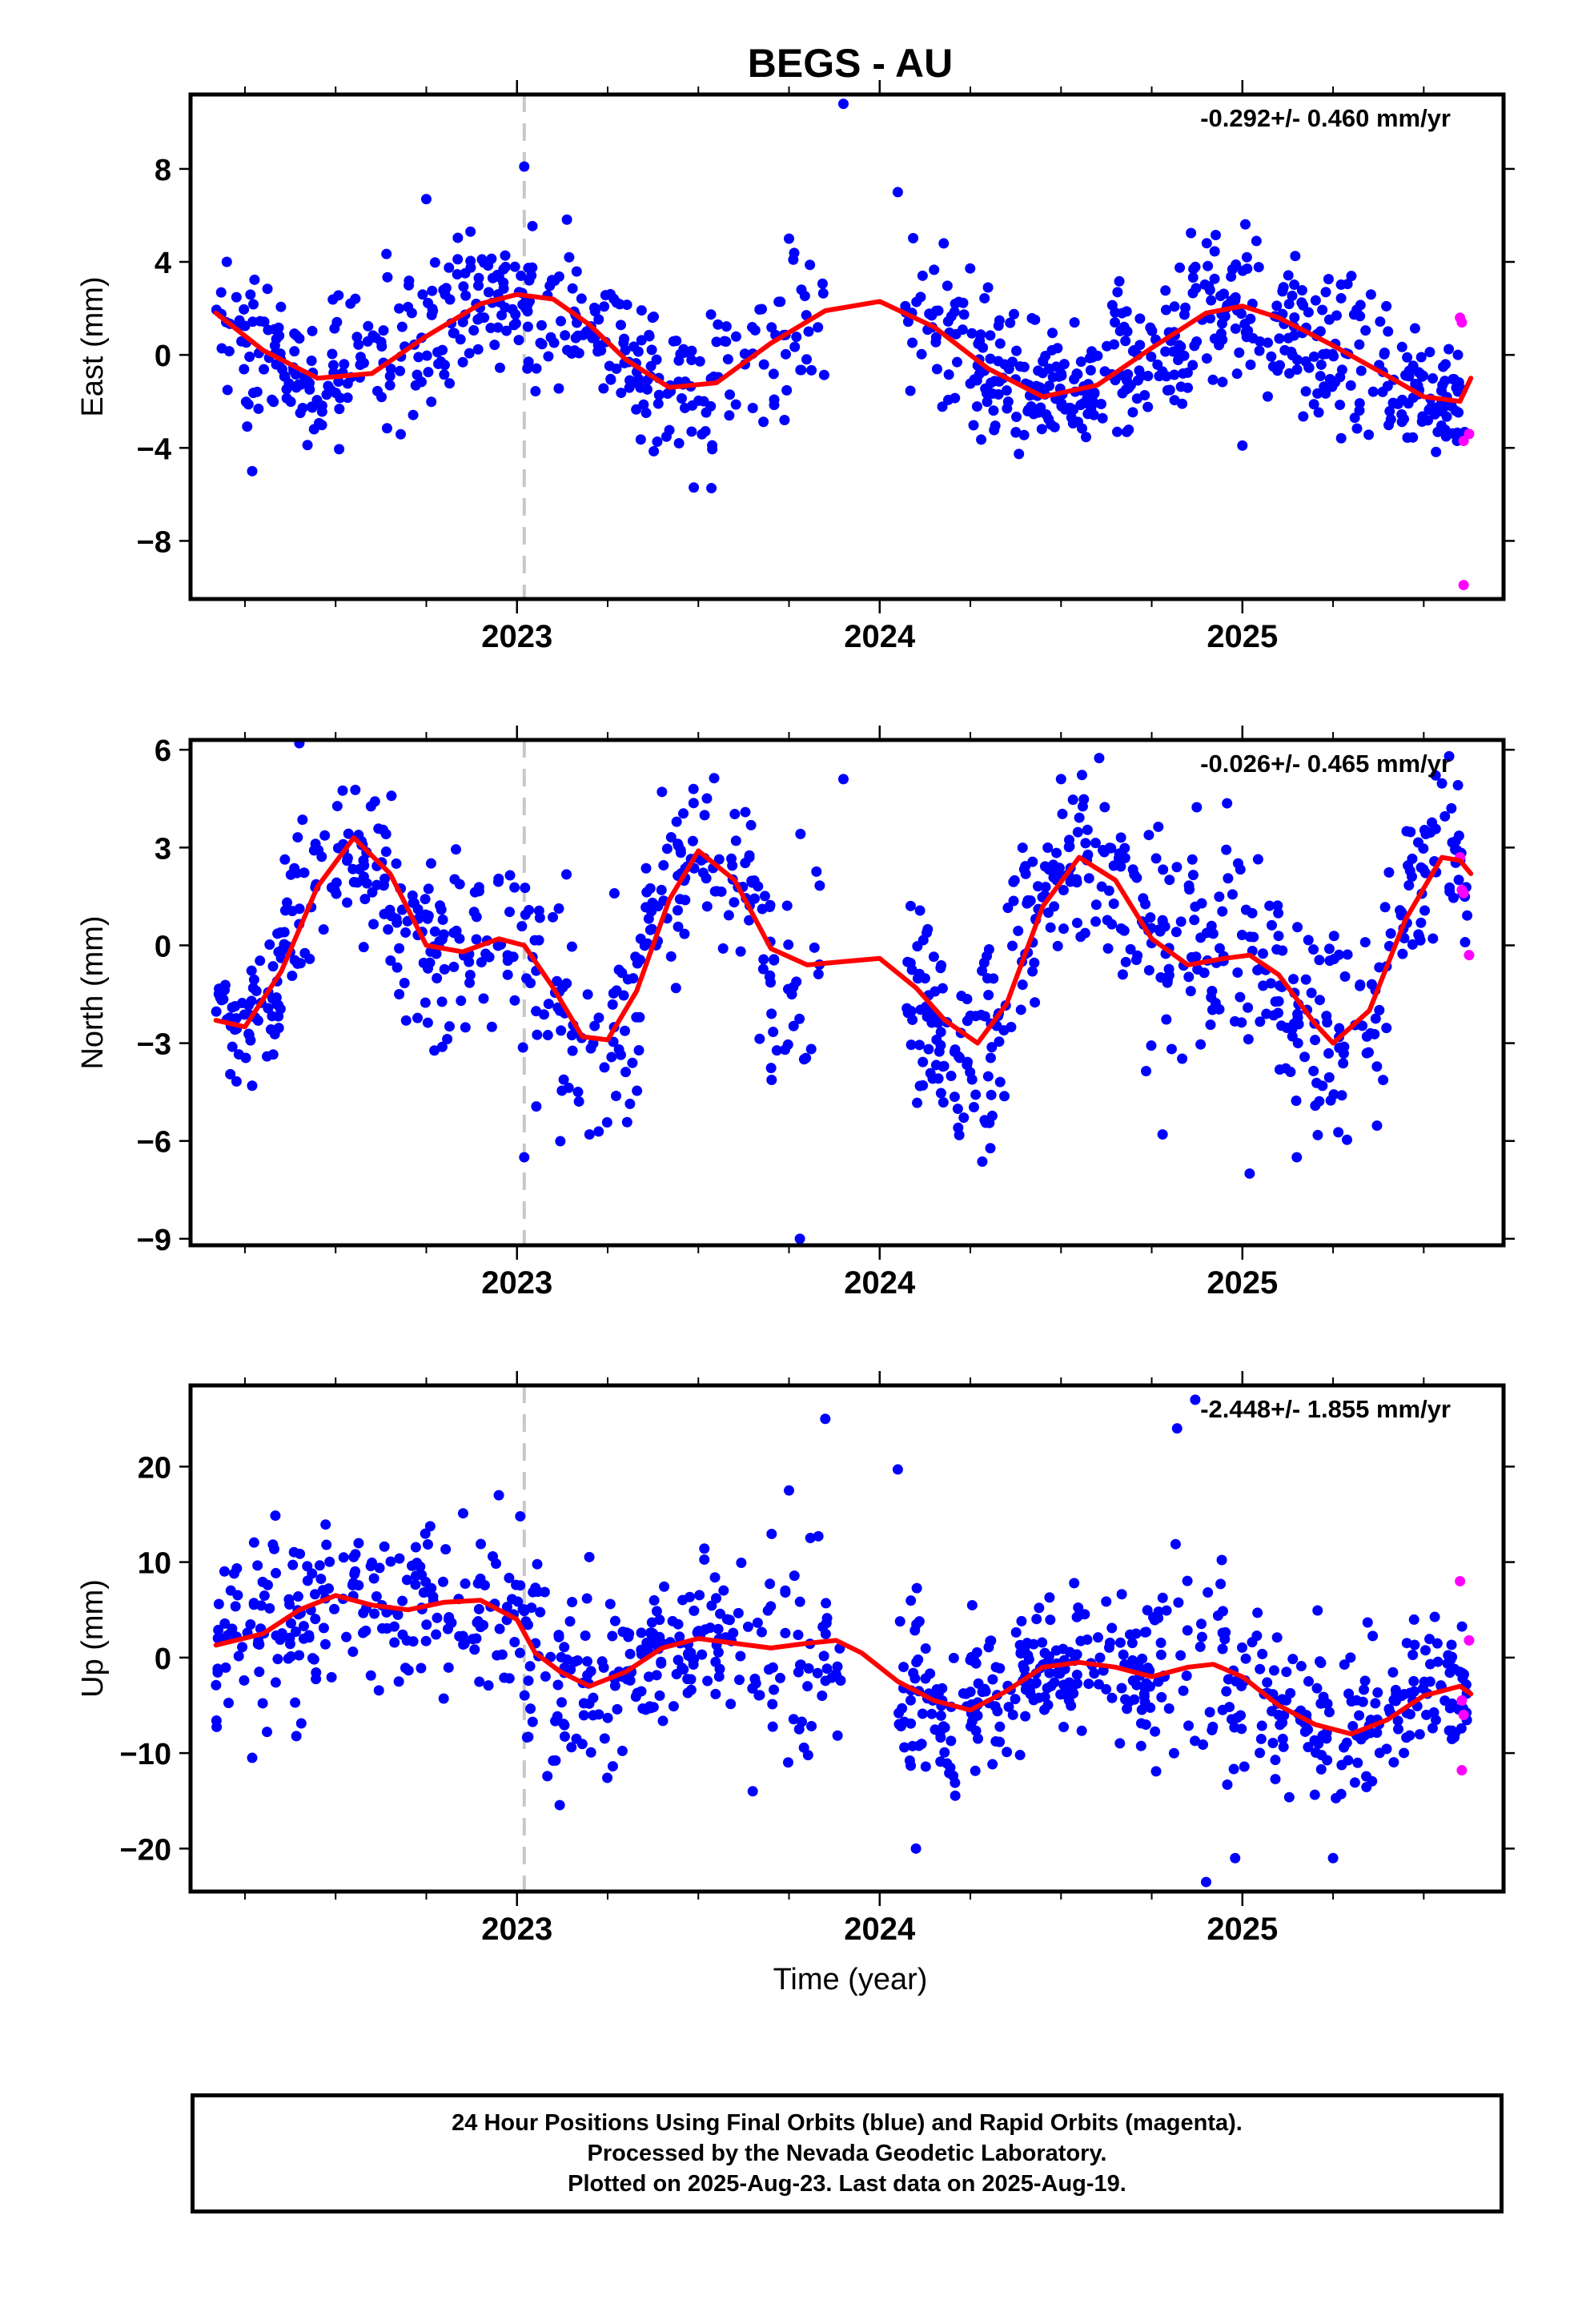 Image resolution: width=1582 pixels, height=2324 pixels. I want to click on model-curve, so click(844, 940).